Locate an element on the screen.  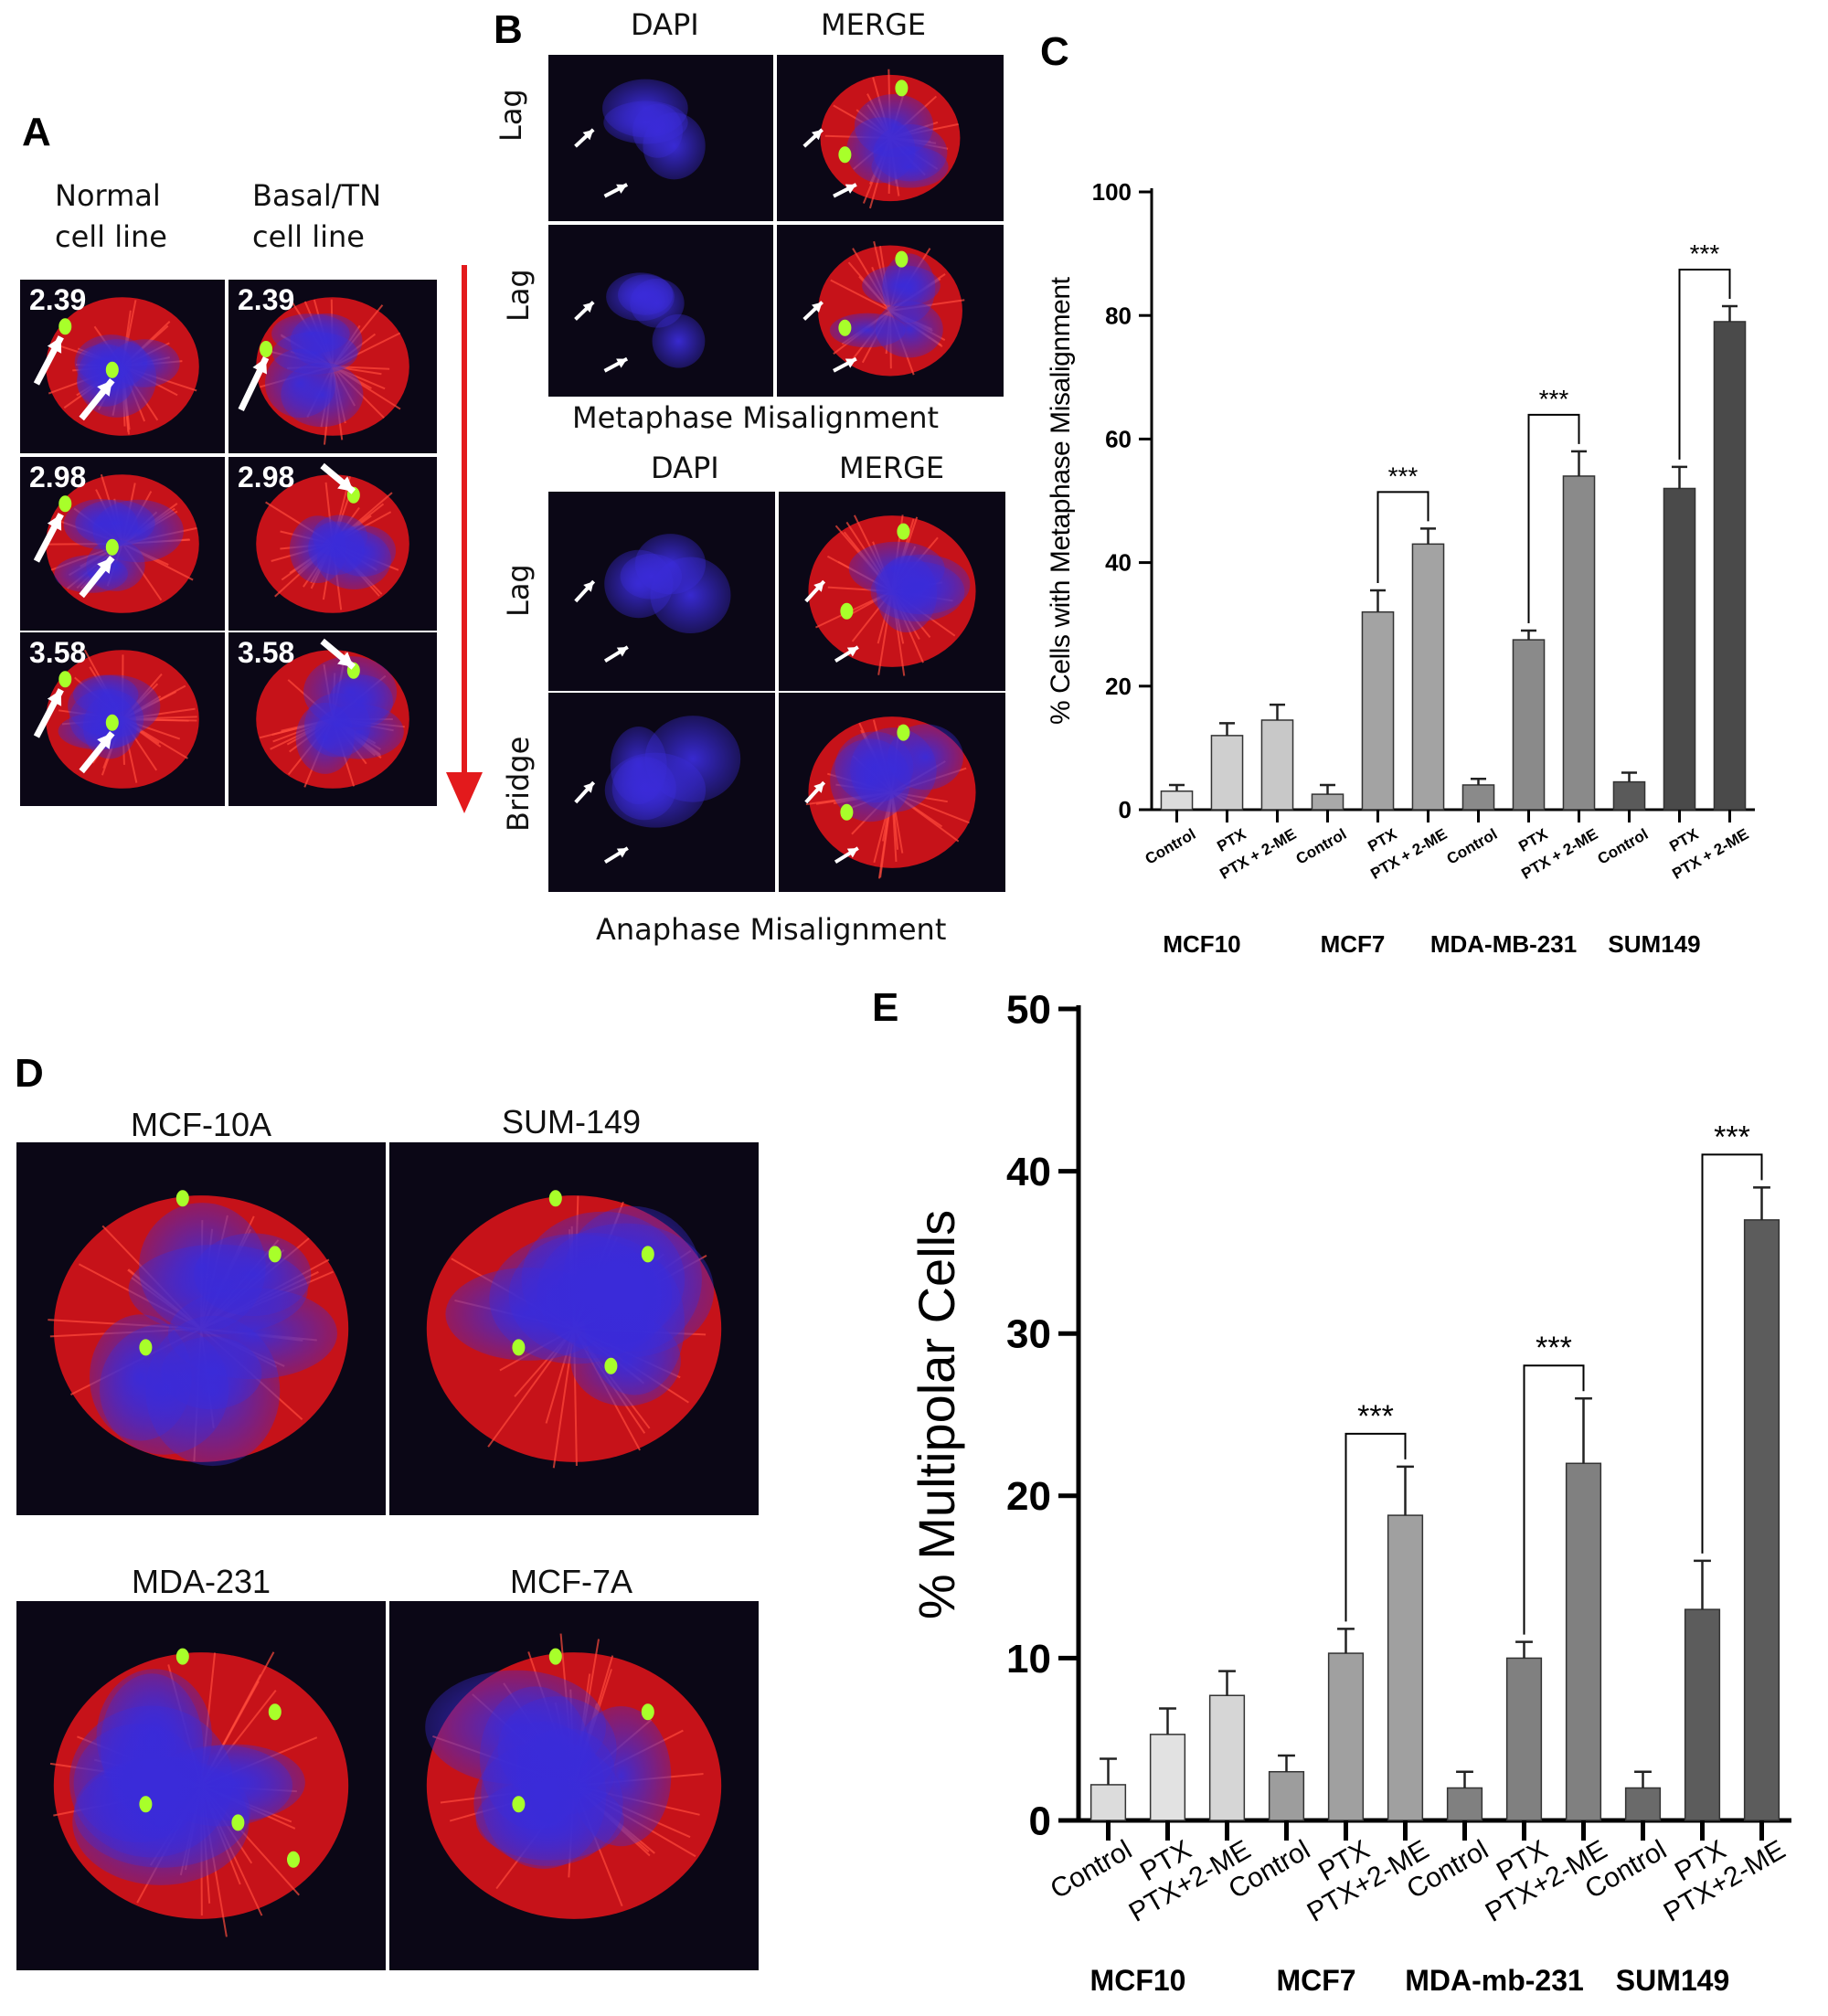
panel-d-label-mda231: MDA-231 is located at coordinates (201, 1582).